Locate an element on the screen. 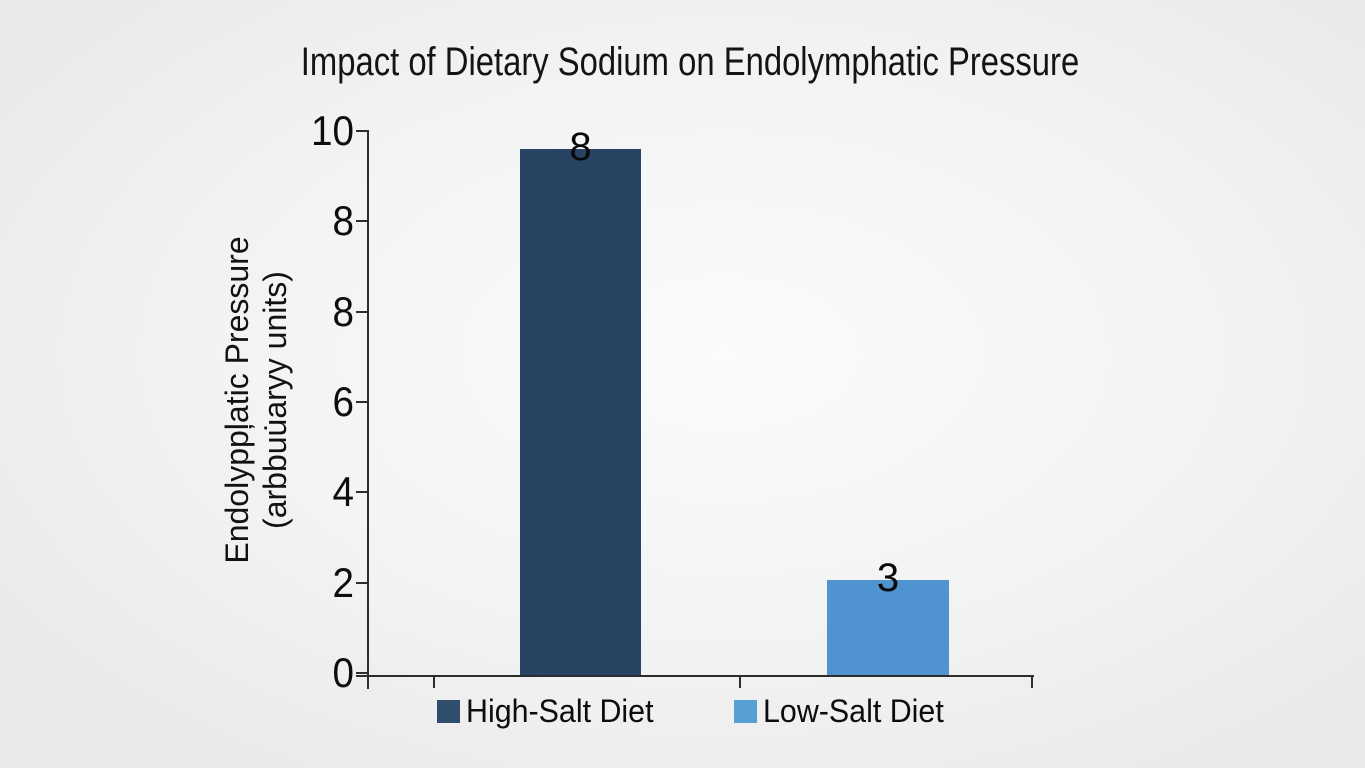  y-tick-label: 10 is located at coordinates (332, 130).